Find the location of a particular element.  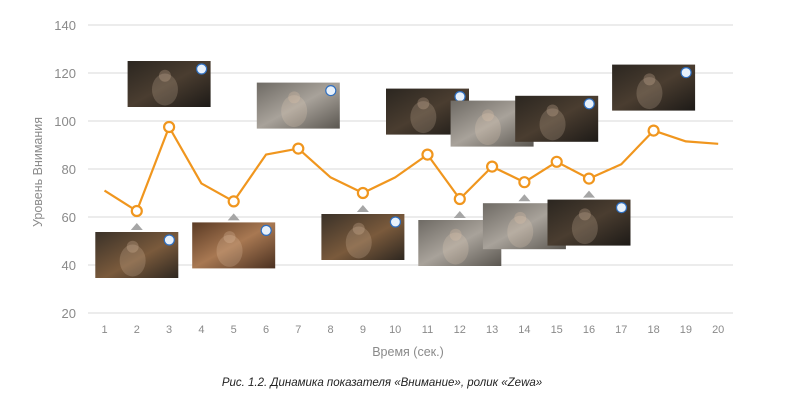

x-axis-title: Время (сек.) is located at coordinates (408, 352).